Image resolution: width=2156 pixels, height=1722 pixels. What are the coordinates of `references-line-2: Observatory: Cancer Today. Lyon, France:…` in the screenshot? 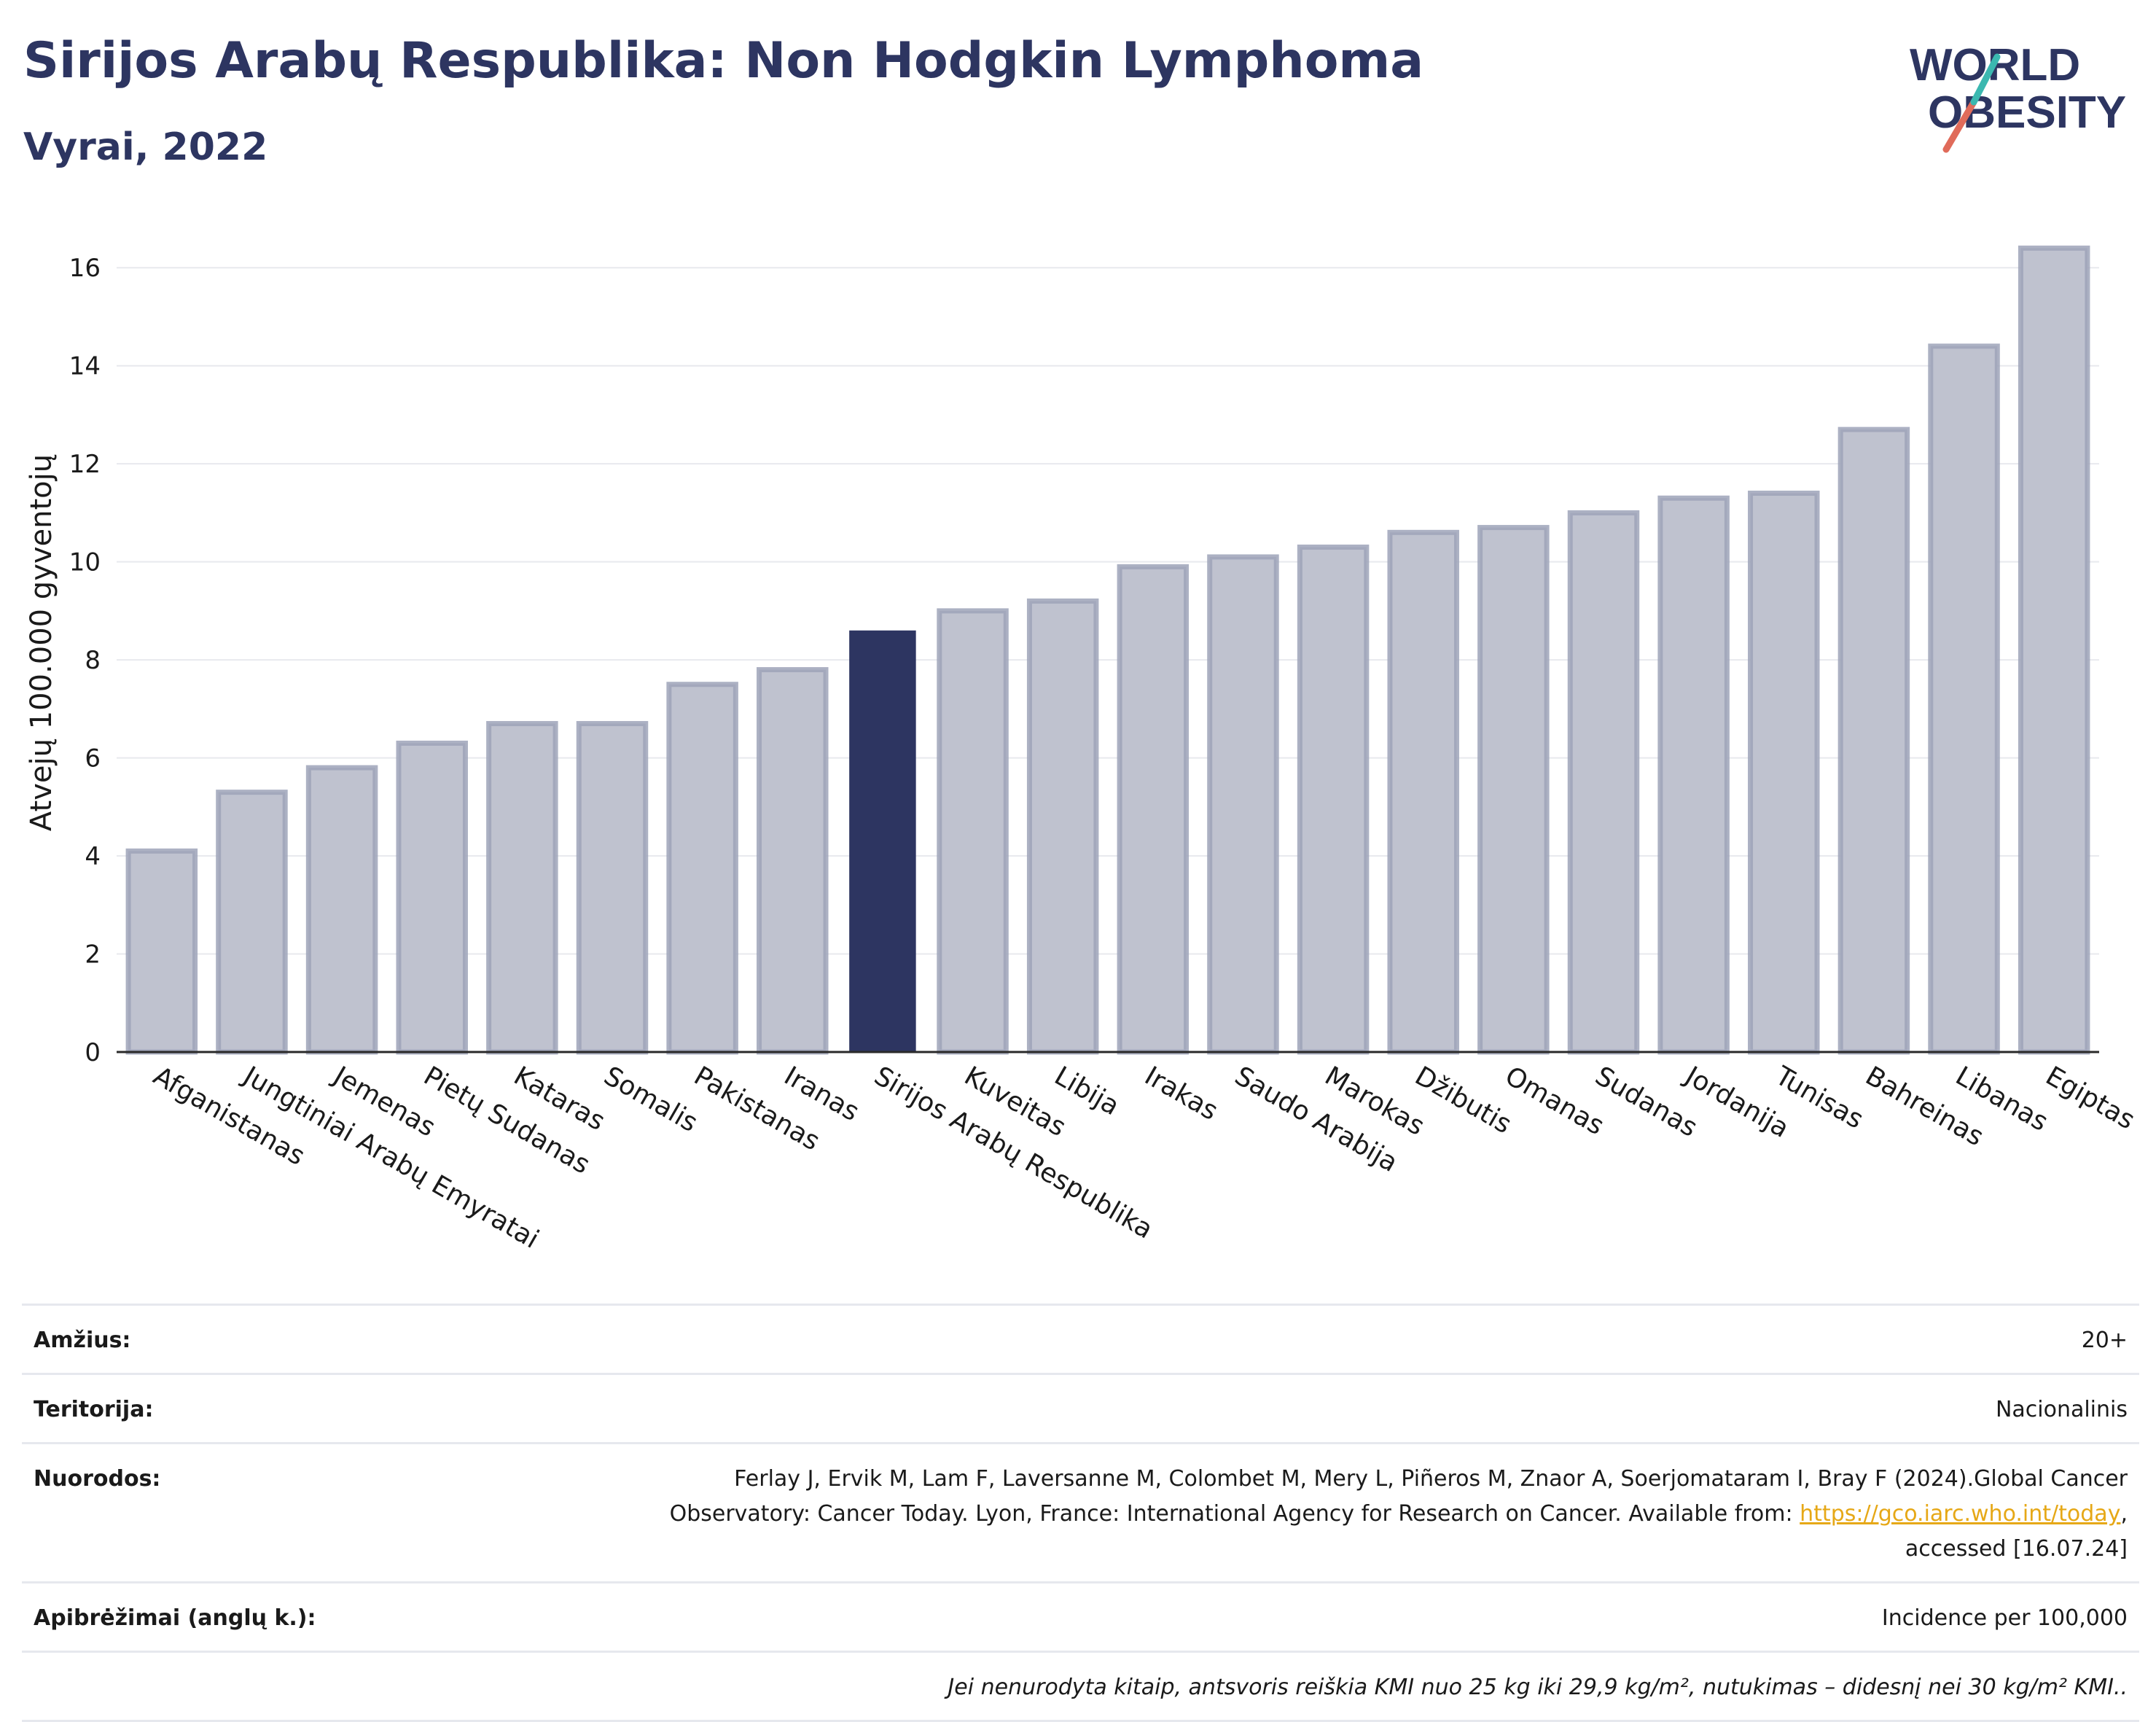 It's located at (1234, 1514).